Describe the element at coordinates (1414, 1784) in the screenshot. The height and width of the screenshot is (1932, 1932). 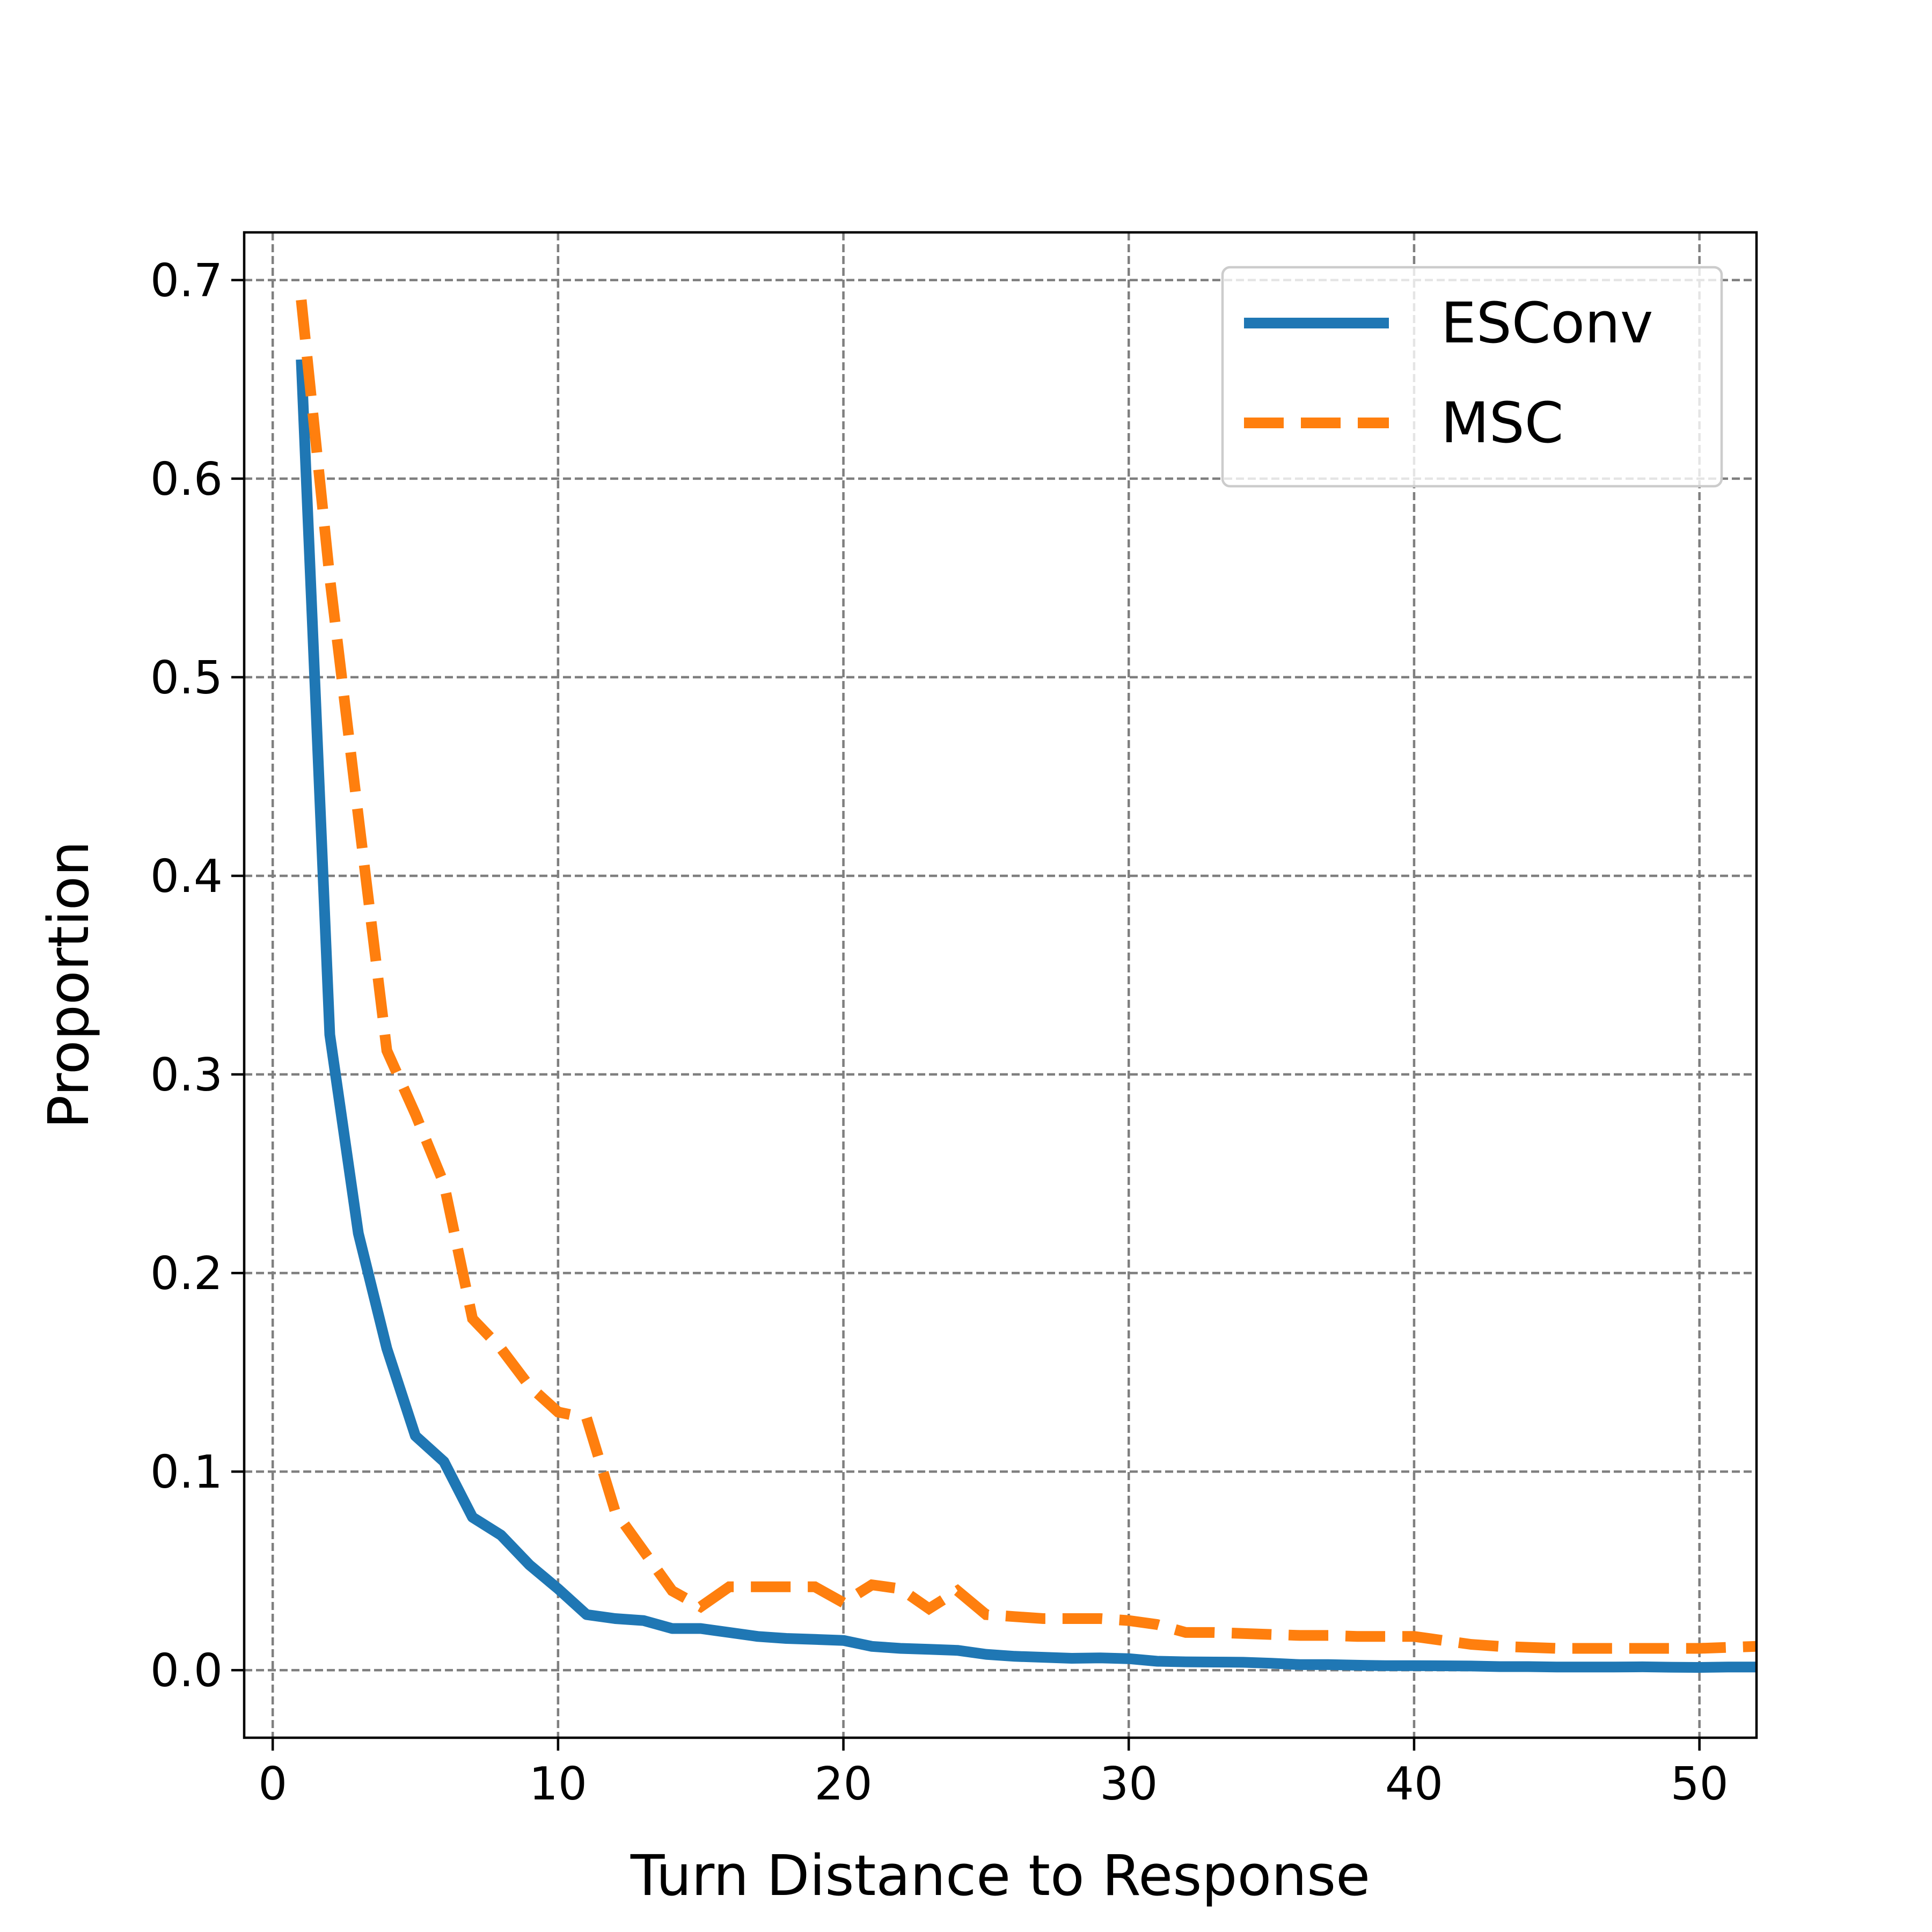
I see `x-tick-label: 40` at that location.